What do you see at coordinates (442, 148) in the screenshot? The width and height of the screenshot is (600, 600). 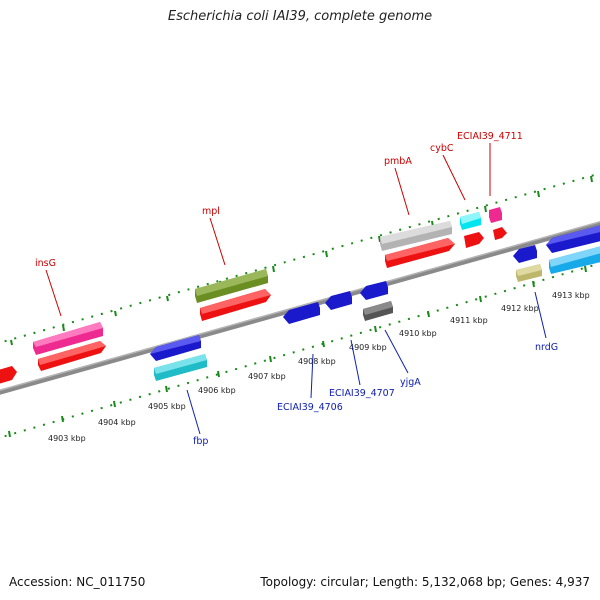 I see `gene-label-cybC: cybC` at bounding box center [442, 148].